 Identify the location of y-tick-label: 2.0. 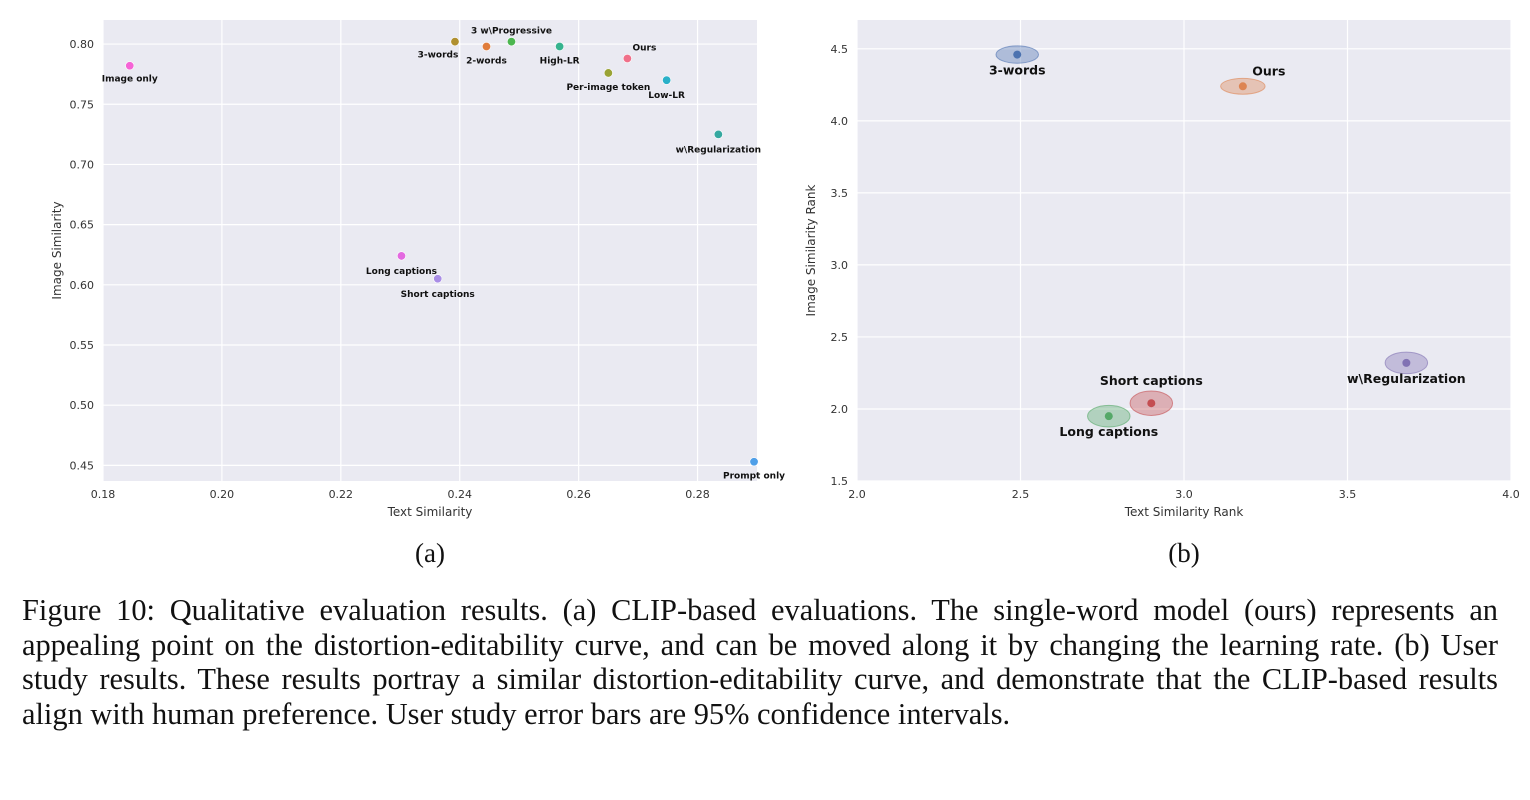
(840, 409).